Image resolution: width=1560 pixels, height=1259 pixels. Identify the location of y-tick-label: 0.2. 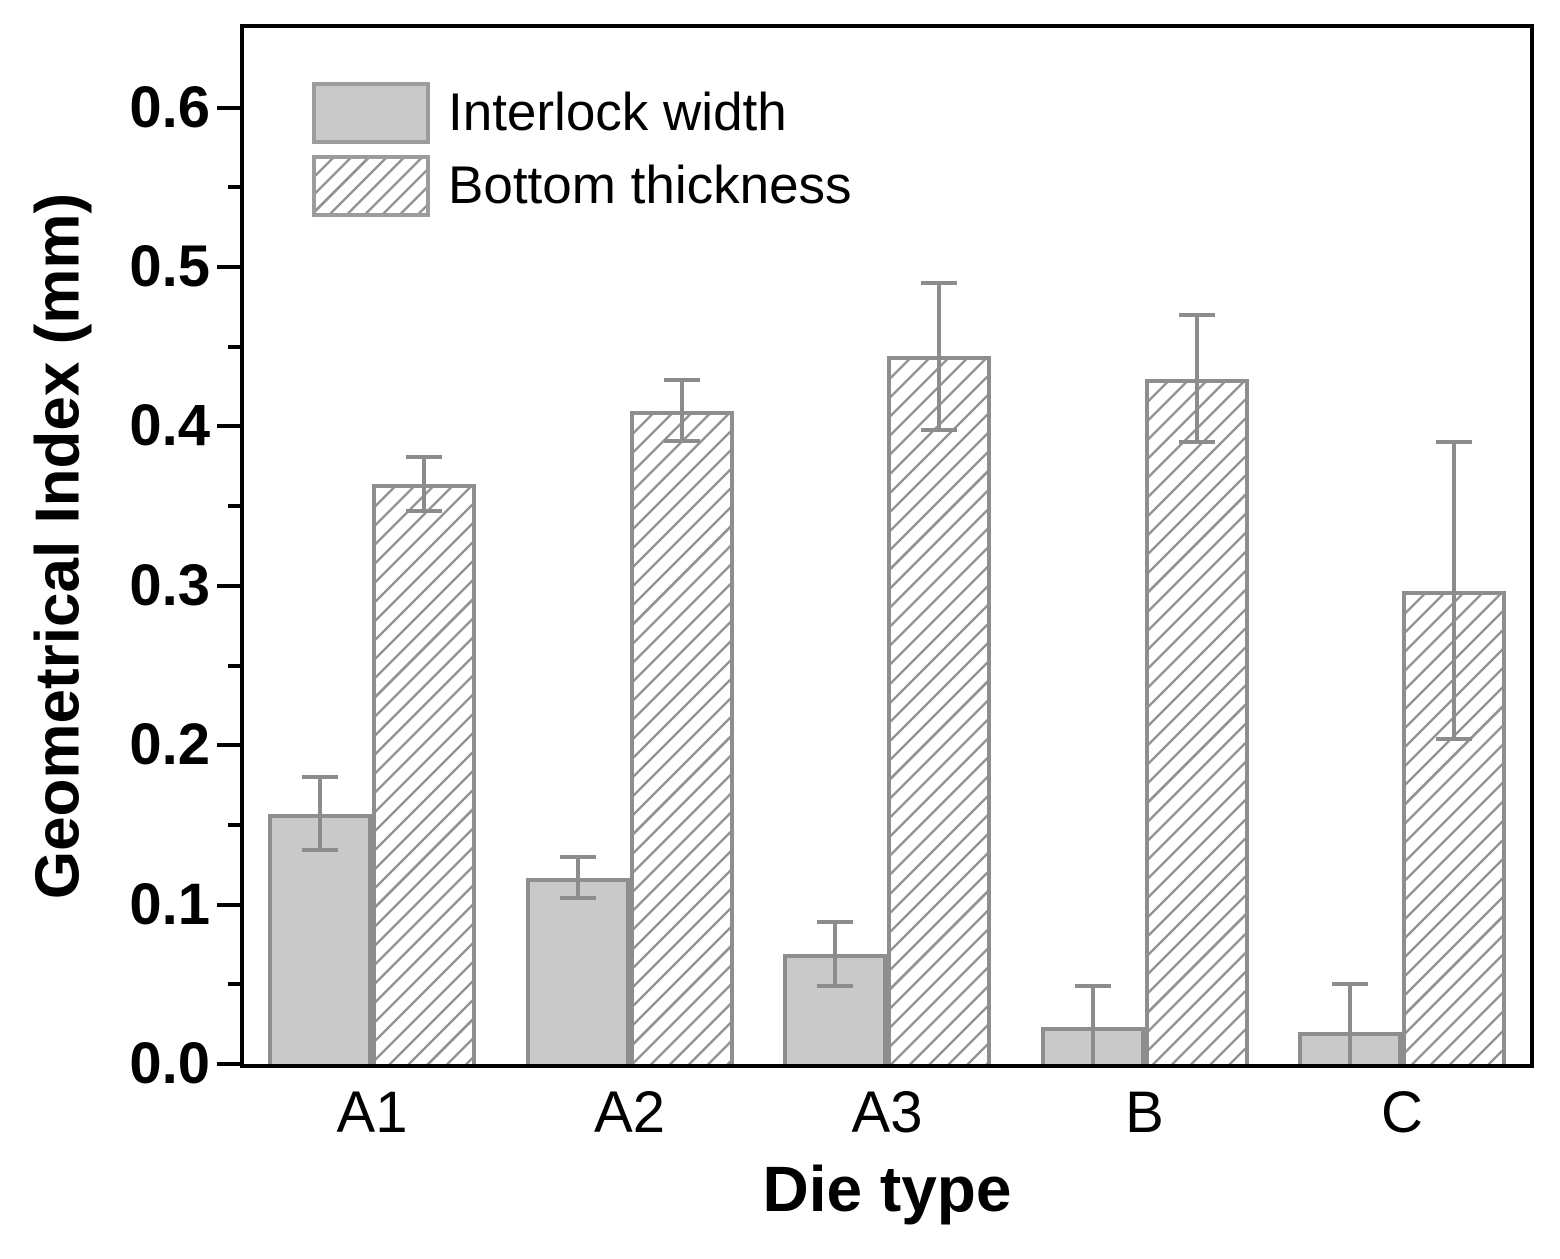
(169, 745).